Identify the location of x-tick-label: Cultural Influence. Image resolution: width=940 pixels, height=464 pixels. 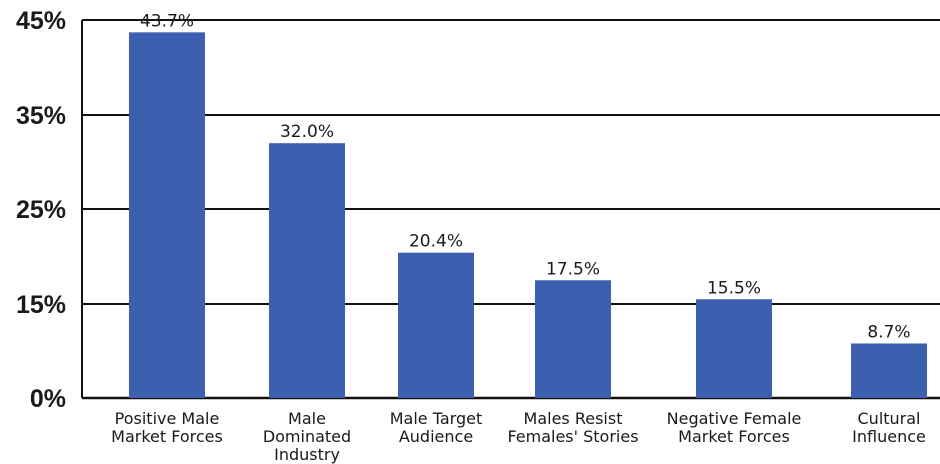
(889, 427).